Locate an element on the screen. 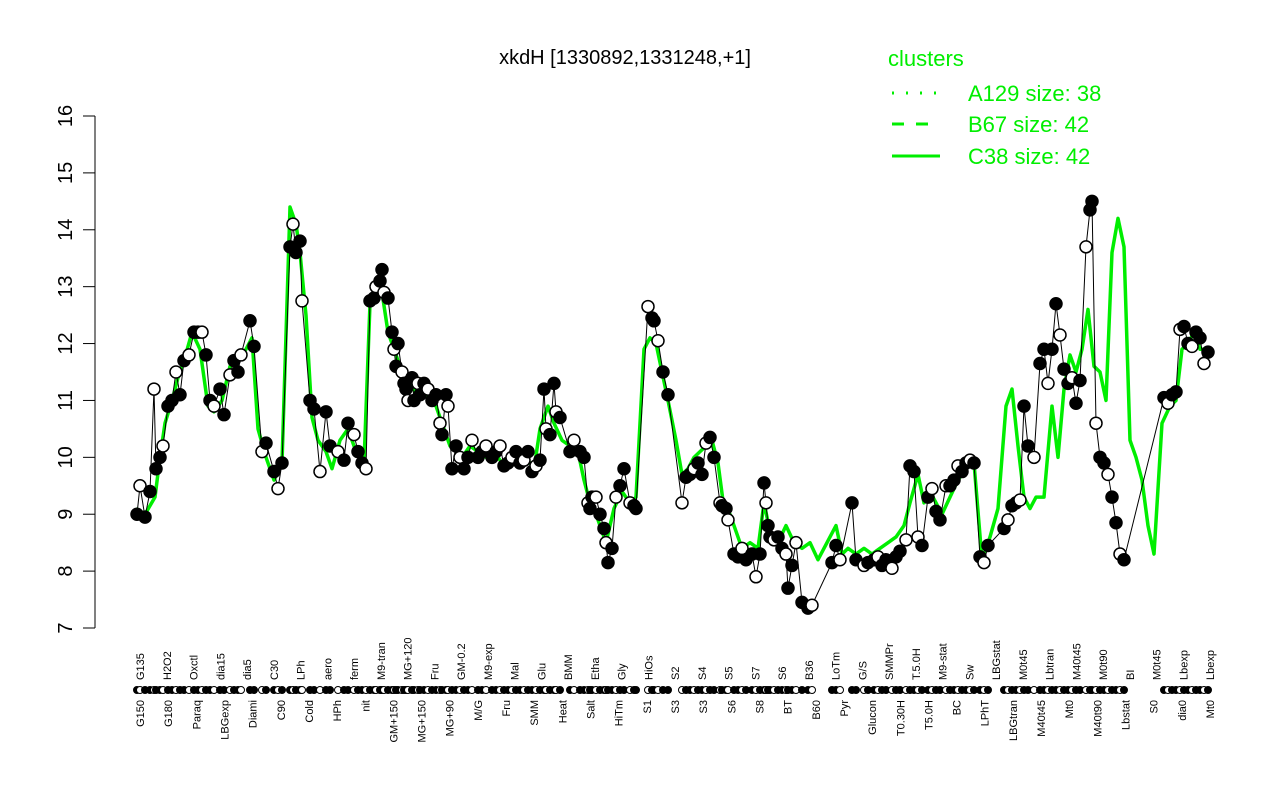 This screenshot has height=800, width=1280. x-tick-label: GM+150 is located at coordinates (394, 721).